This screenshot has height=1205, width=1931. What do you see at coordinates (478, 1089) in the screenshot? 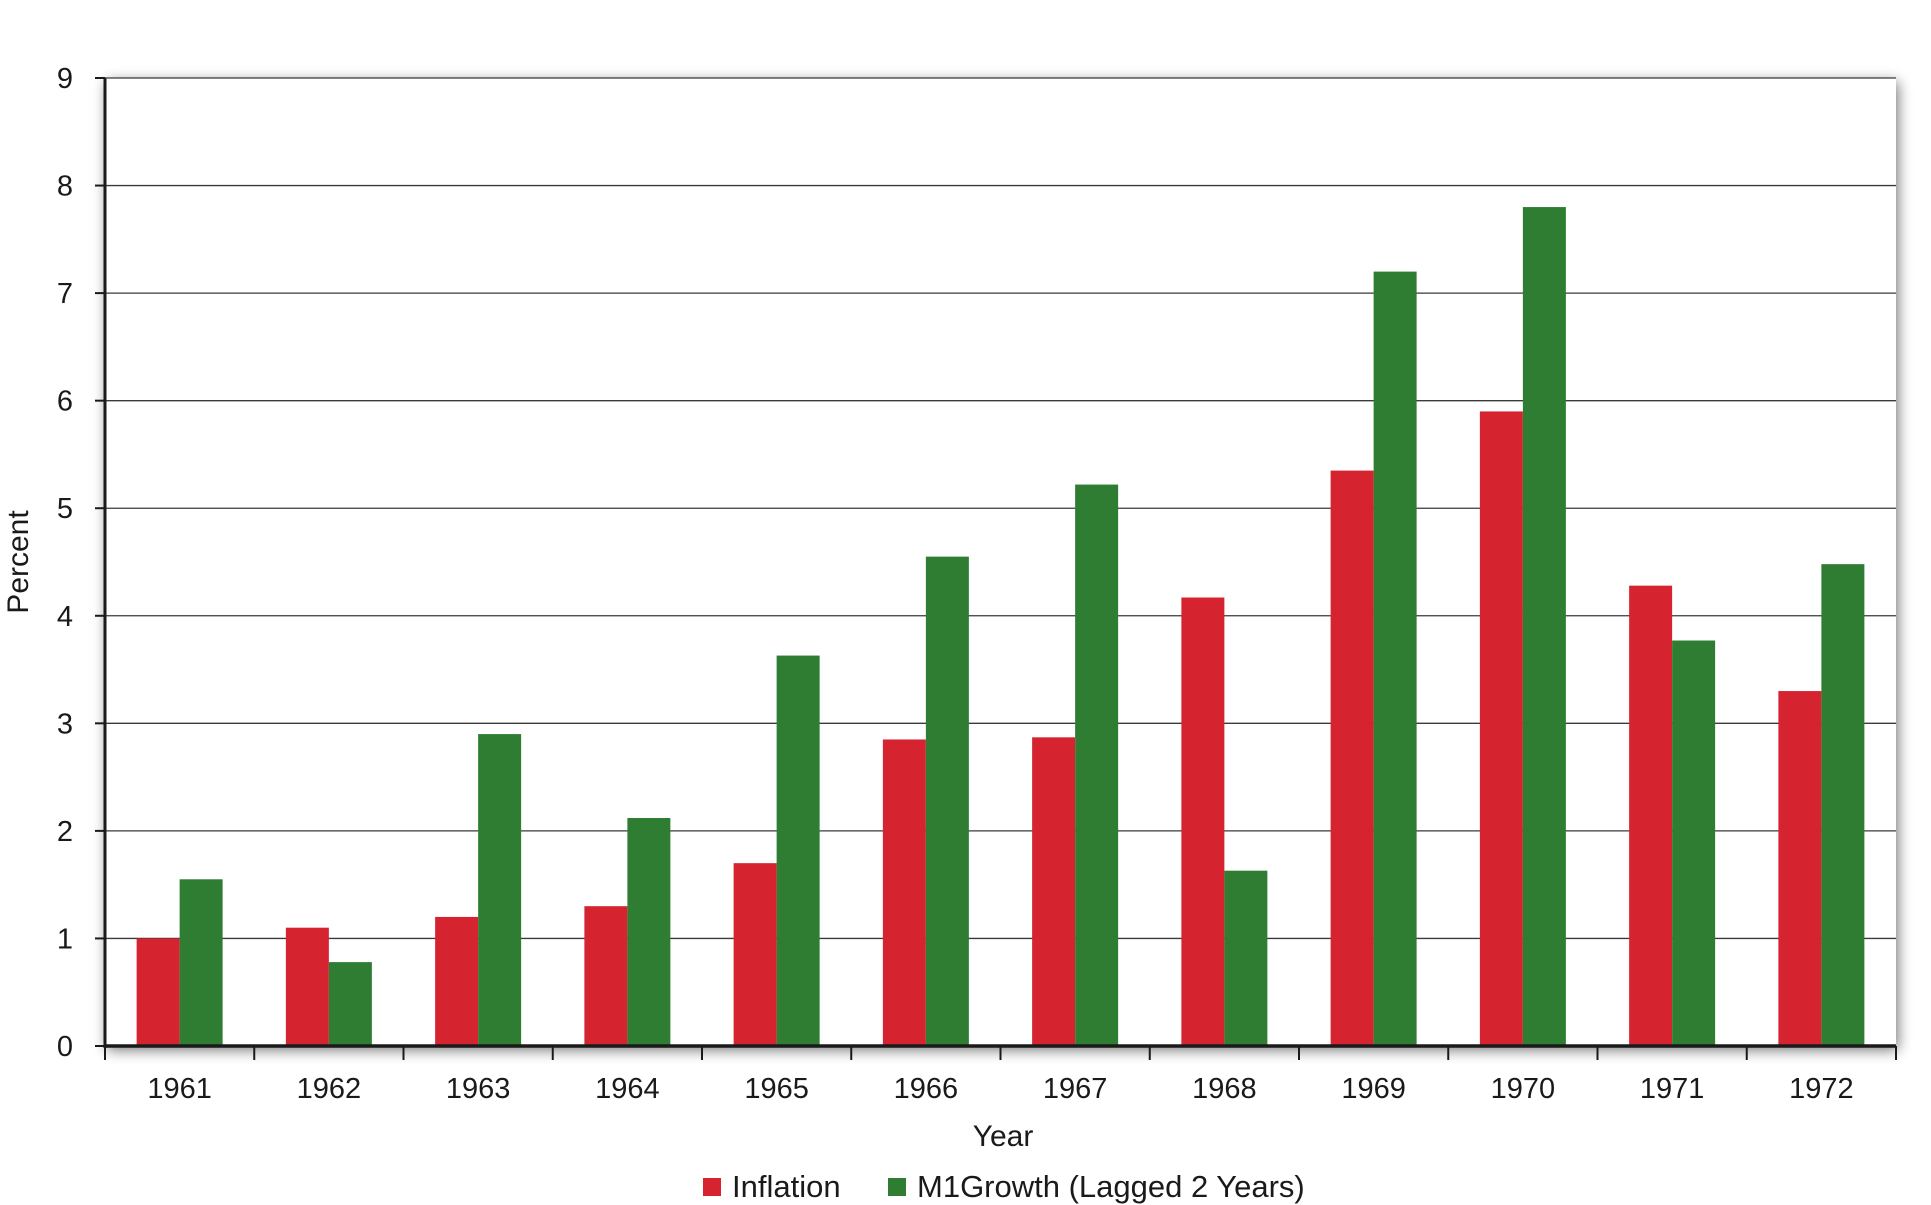
I see `x-tick-label: 1963` at bounding box center [478, 1089].